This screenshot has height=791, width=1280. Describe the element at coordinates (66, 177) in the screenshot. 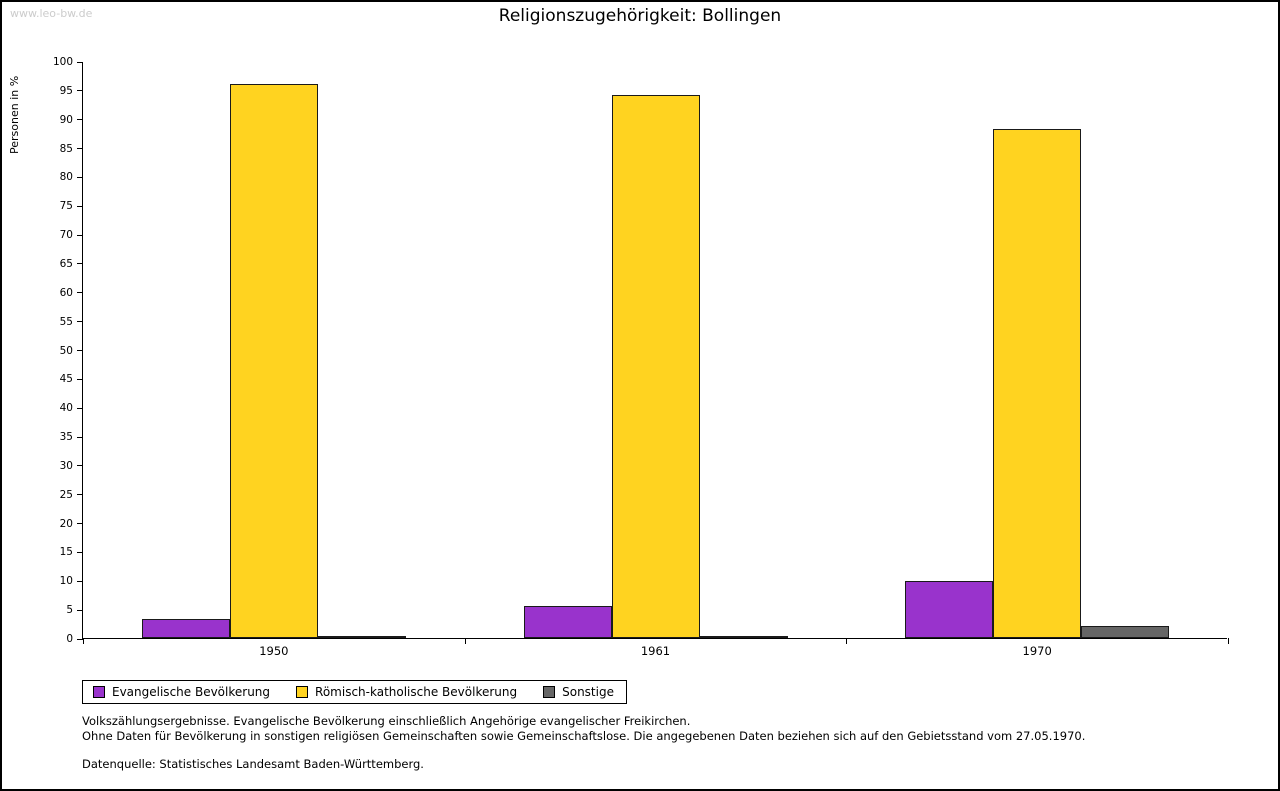

I see `y-tick-label: 80` at that location.